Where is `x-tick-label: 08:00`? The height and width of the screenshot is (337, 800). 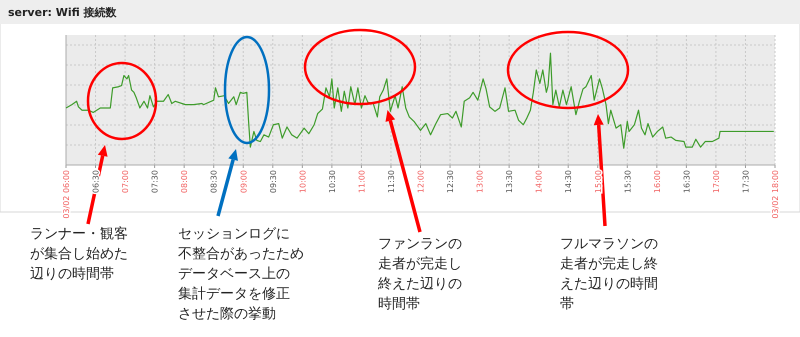
x-tick-label: 08:00 is located at coordinates (185, 182).